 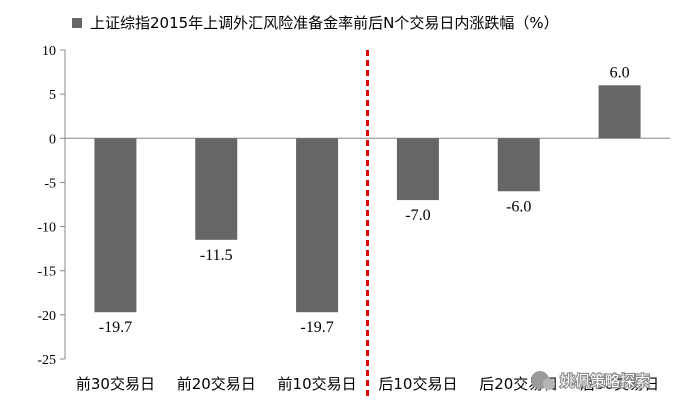 What do you see at coordinates (619, 384) in the screenshot?
I see `x-tick-label: 后30交易日` at bounding box center [619, 384].